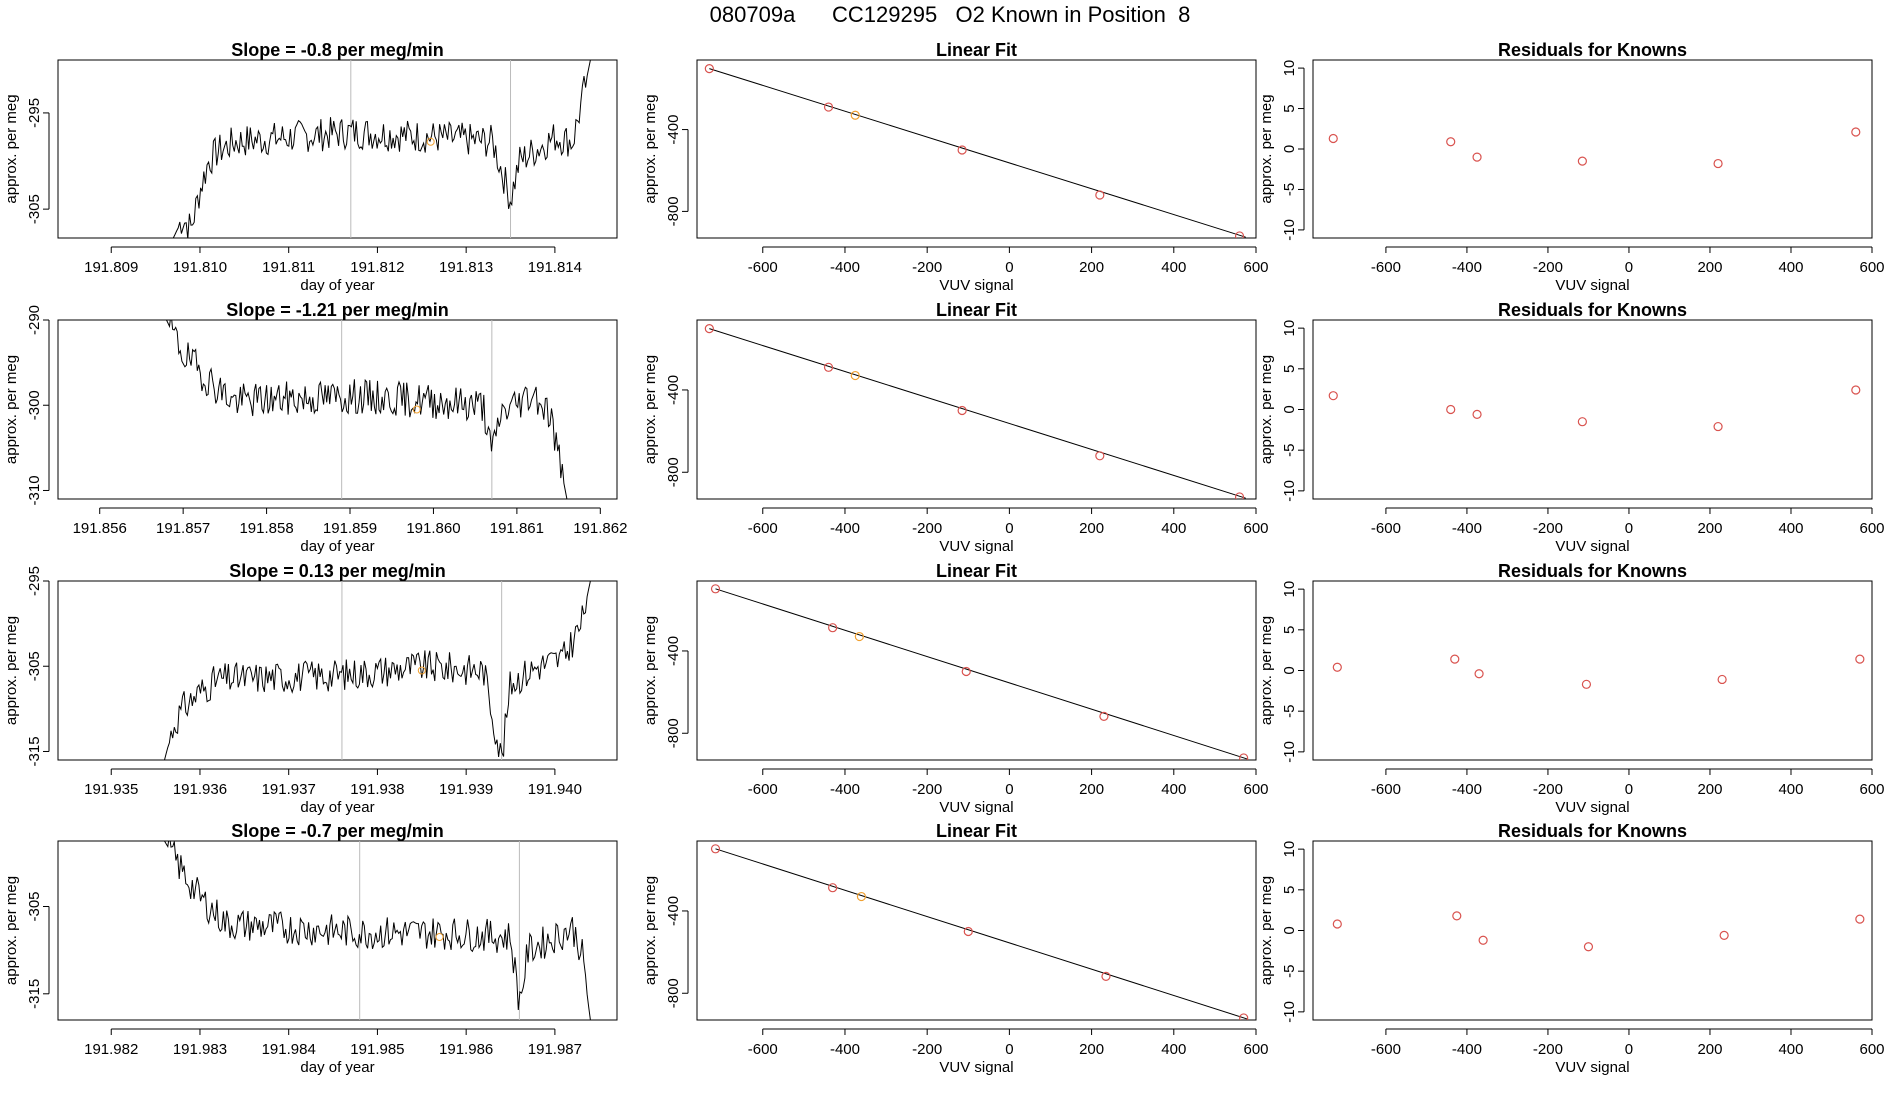 The image size is (1900, 1100). I want to click on y-tick-label: -305, so click(34, 906).